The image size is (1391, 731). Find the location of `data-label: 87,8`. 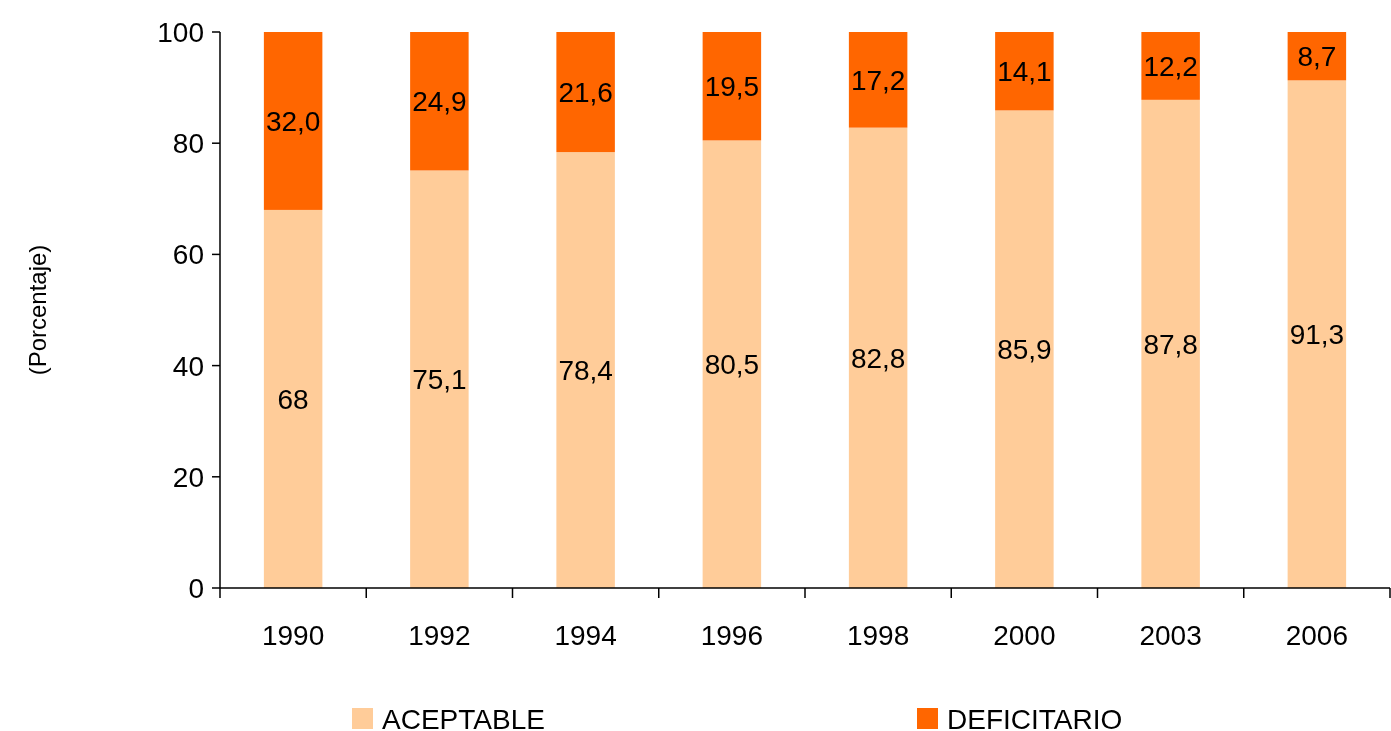

data-label: 87,8 is located at coordinates (1170, 344).